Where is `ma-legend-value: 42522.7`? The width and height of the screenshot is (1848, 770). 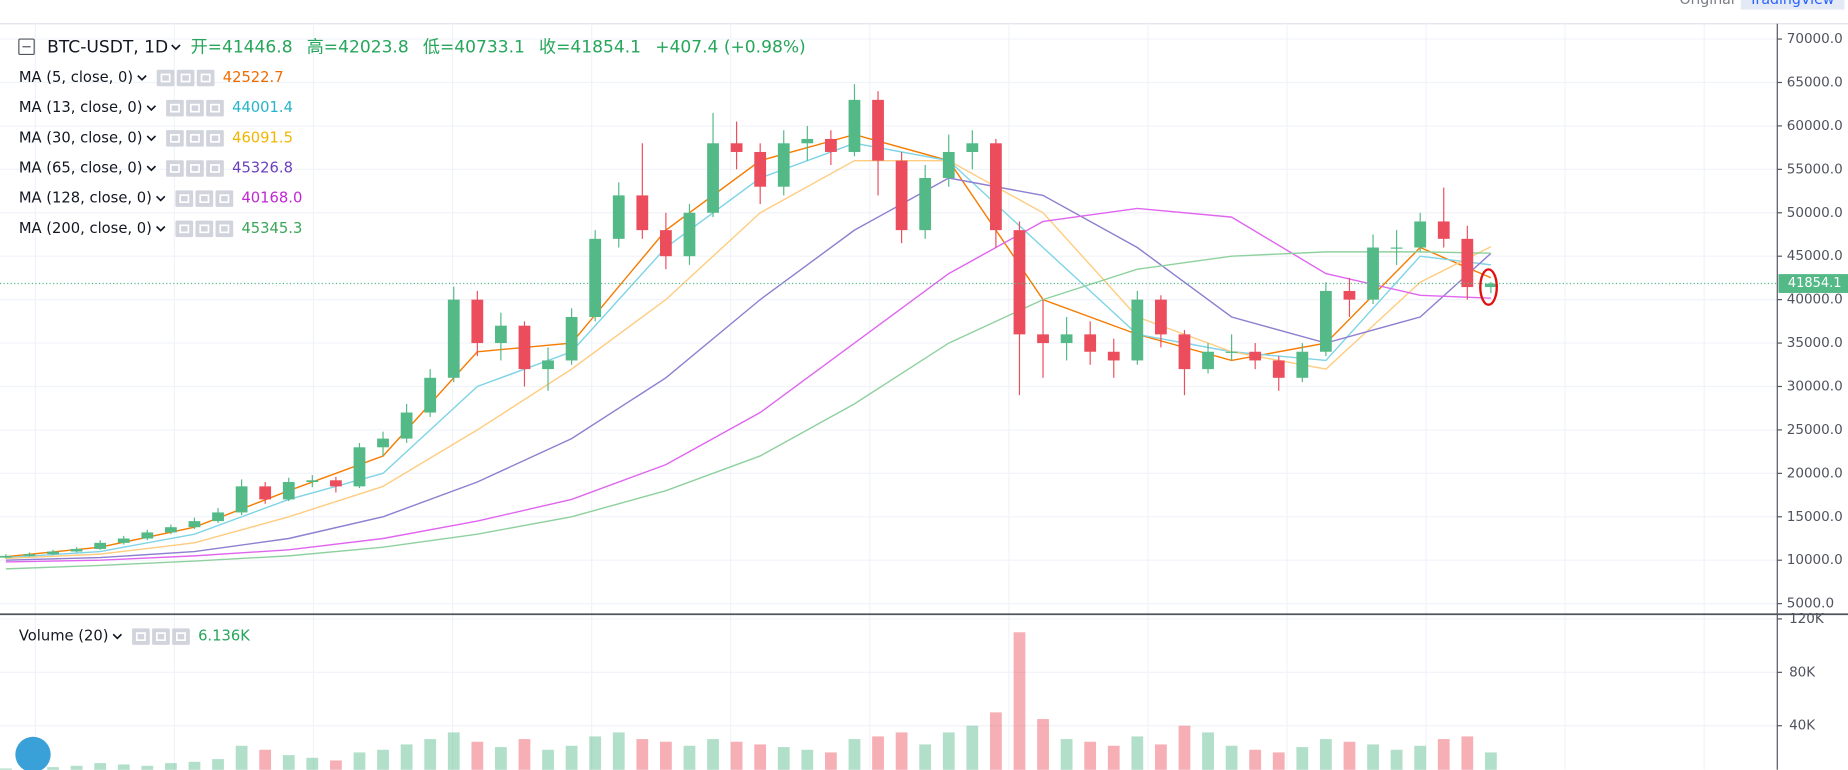 ma-legend-value: 42522.7 is located at coordinates (253, 77).